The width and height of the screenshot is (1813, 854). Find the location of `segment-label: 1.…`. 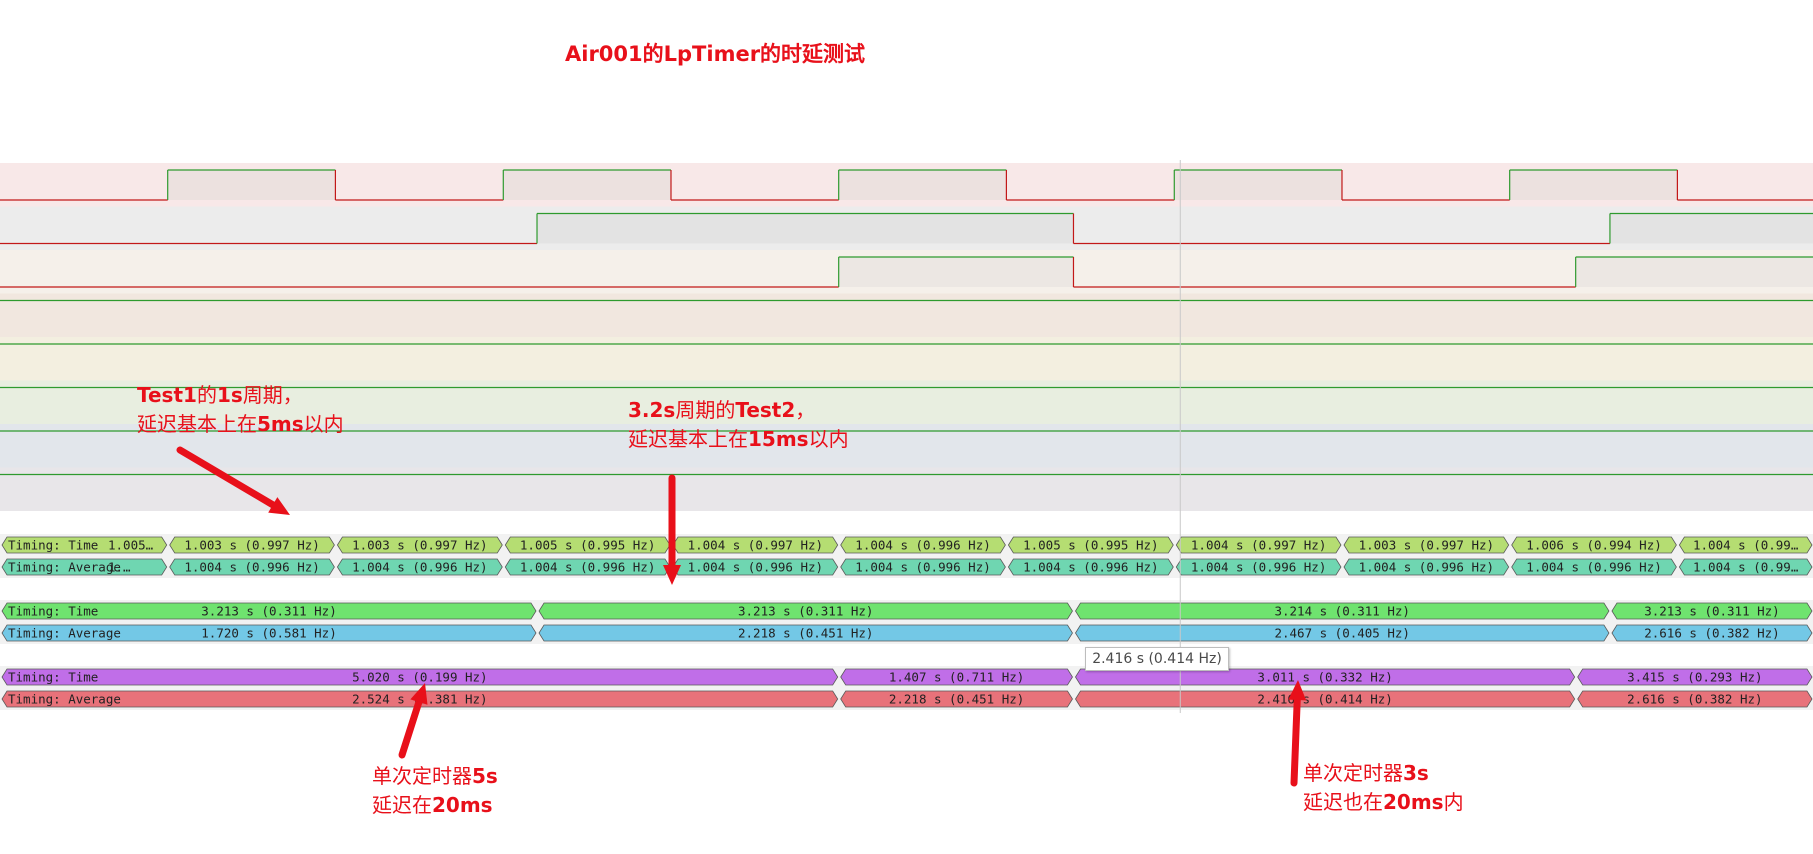

segment-label: 1.… is located at coordinates (119, 567).